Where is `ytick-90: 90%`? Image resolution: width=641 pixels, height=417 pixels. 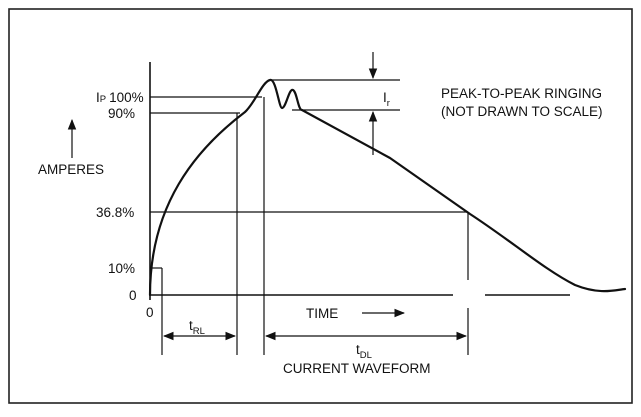
ytick-90: 90% is located at coordinates (121, 113).